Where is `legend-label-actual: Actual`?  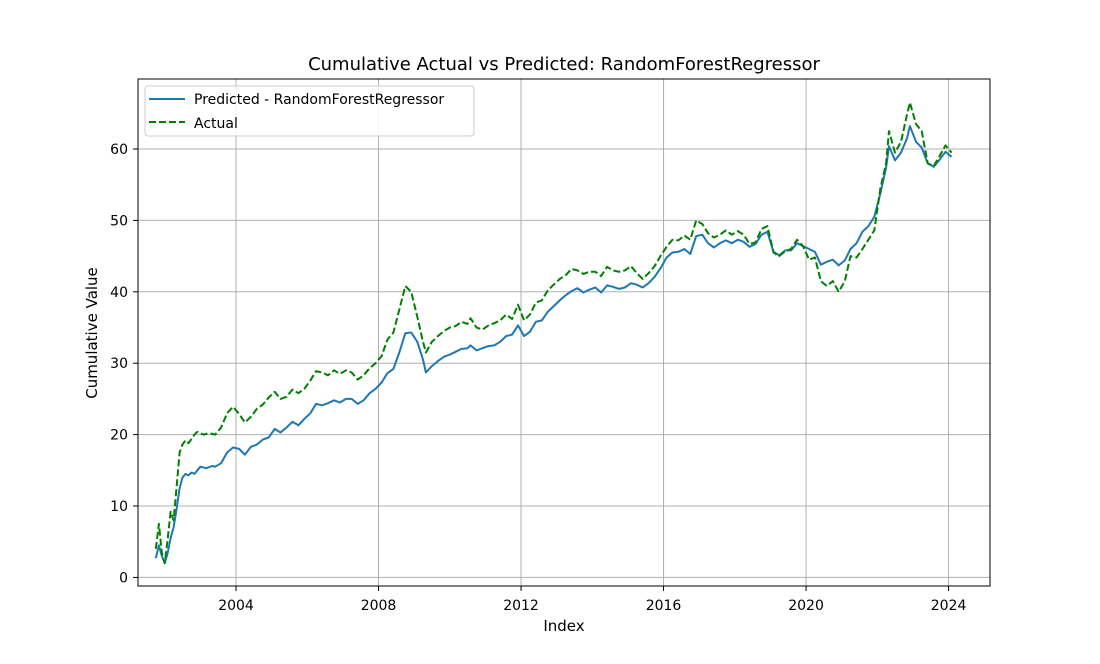 legend-label-actual: Actual is located at coordinates (216, 124).